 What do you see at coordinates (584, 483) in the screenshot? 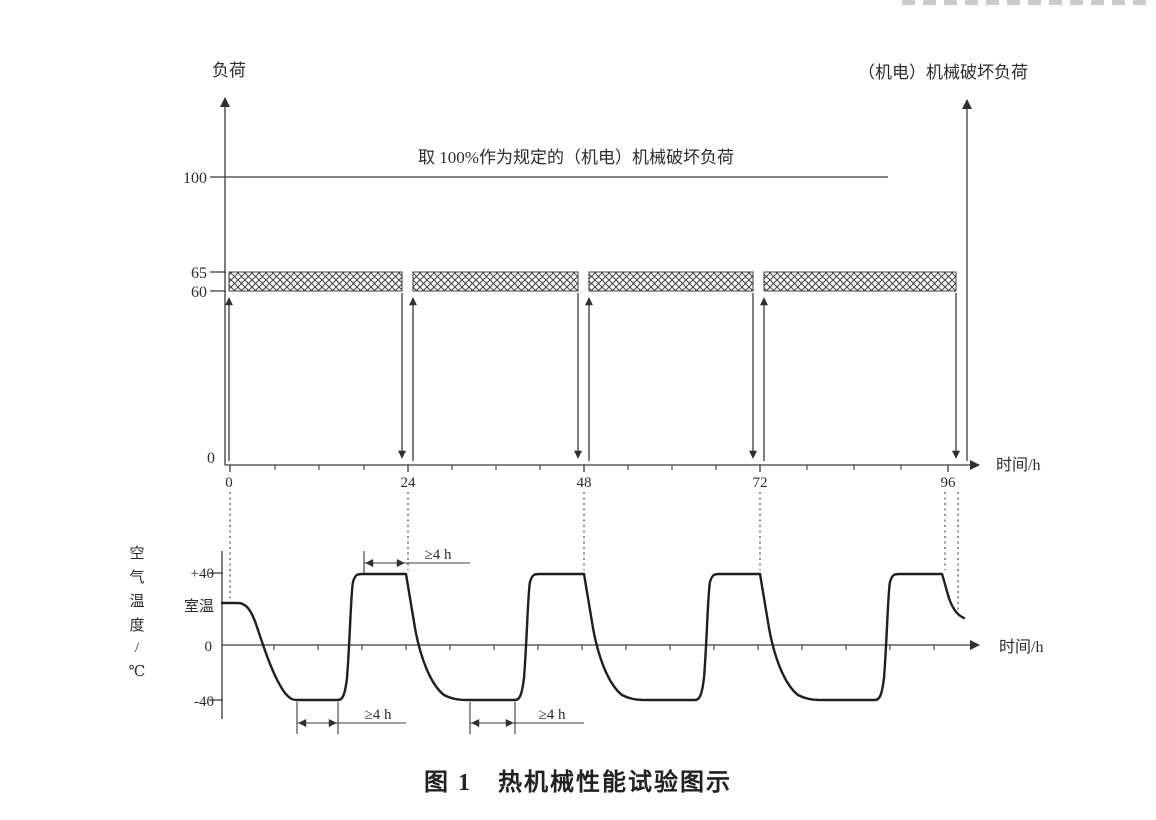
I see `load-x-tick-48: 48` at bounding box center [584, 483].